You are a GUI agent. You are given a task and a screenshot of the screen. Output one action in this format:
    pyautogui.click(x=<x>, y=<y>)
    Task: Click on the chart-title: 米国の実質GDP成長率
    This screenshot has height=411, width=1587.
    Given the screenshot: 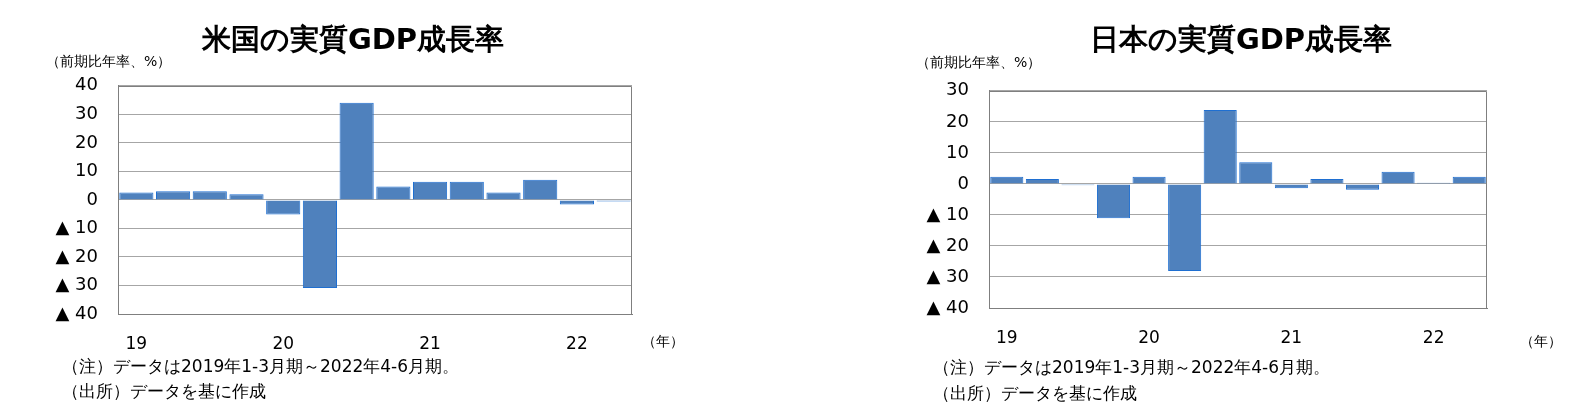 What is the action you would take?
    pyautogui.click(x=353, y=39)
    